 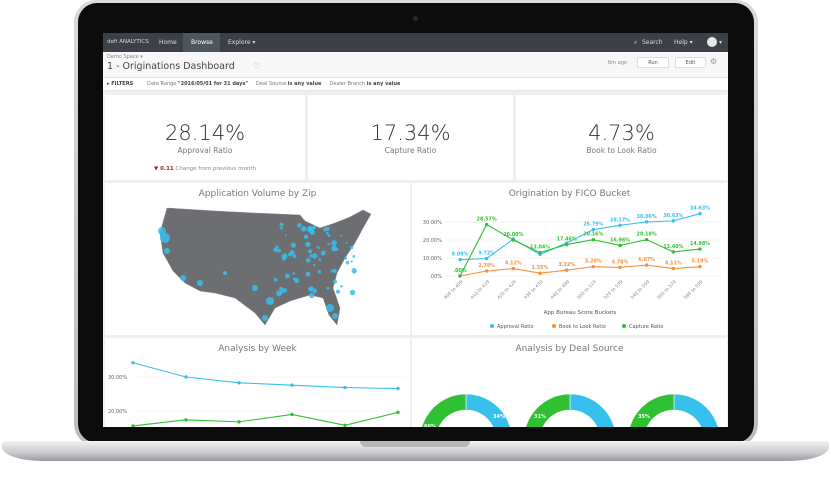 What do you see at coordinates (700, 244) in the screenshot?
I see `data-label: 14.98%` at bounding box center [700, 244].